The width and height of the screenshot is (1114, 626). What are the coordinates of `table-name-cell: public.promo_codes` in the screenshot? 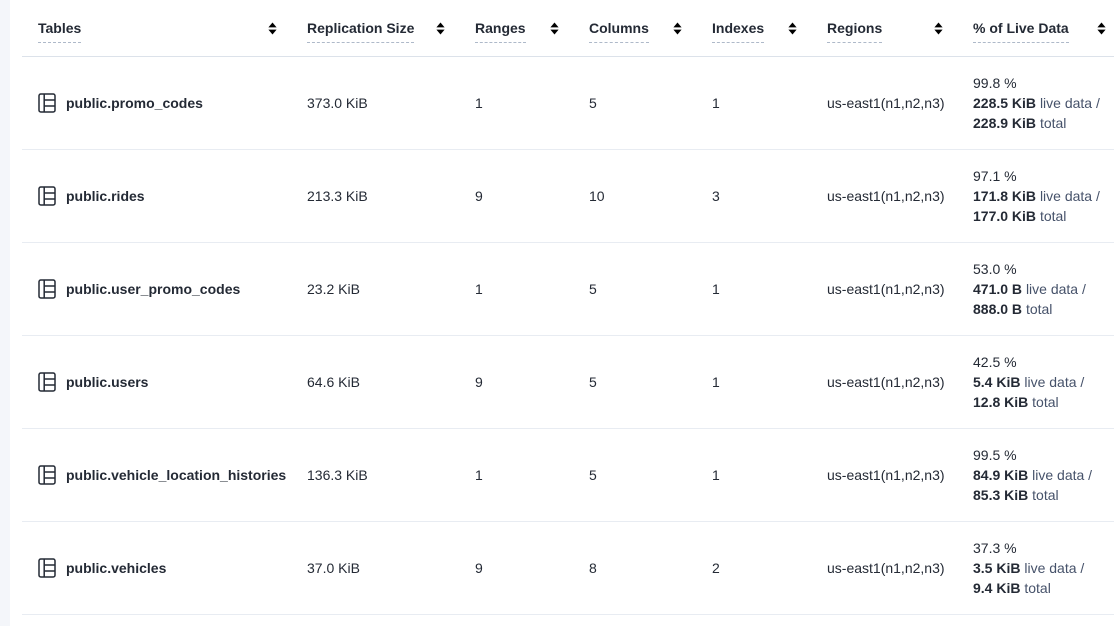 It's located at (164, 103).